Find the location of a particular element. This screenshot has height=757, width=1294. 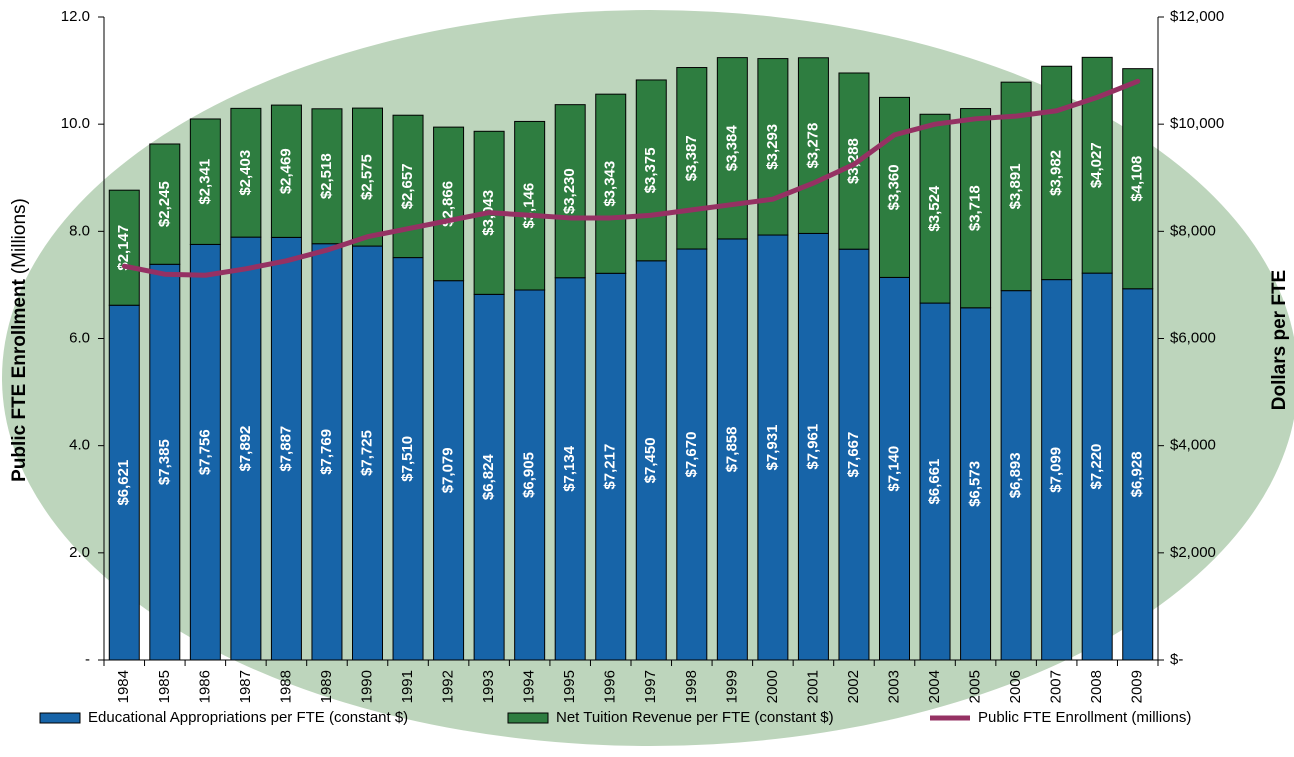

value-label: $7,961 is located at coordinates (812, 447).